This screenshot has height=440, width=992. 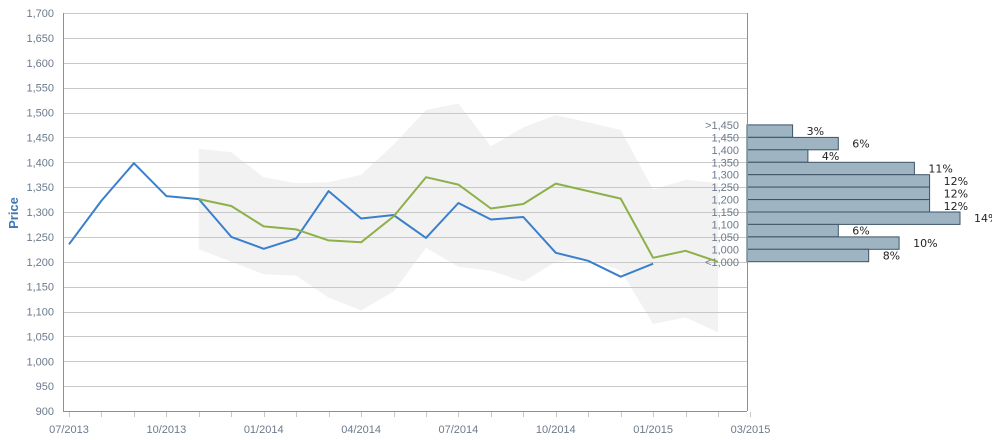 I want to click on y-tick-label: 1,300, so click(x=40, y=213).